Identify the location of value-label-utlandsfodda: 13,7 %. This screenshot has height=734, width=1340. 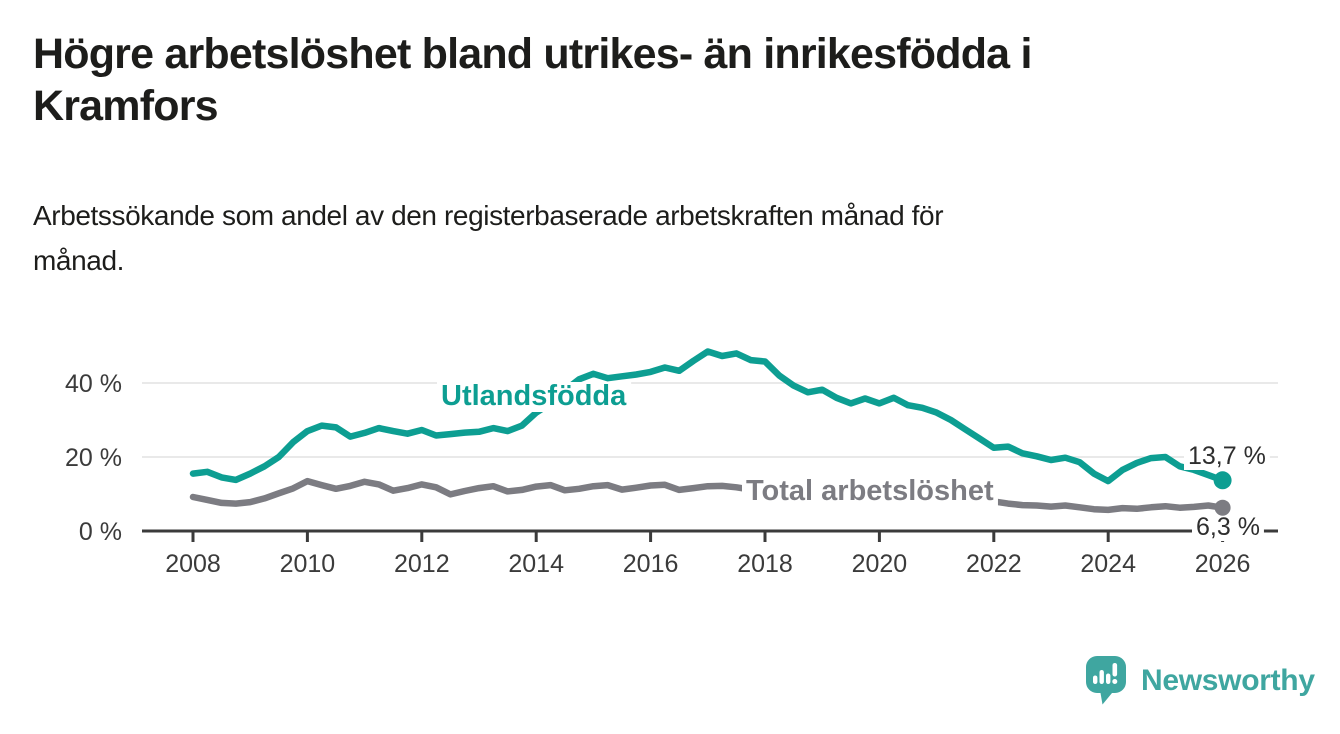
(1227, 456).